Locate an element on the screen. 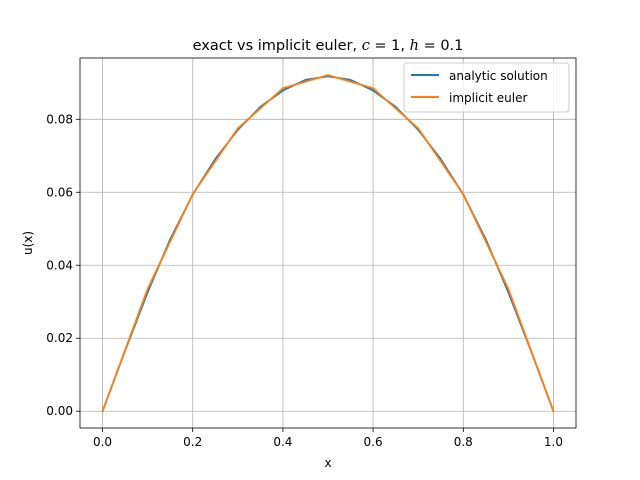 Image resolution: width=640 pixels, height=480 pixels. y-tick-label: 0.00 is located at coordinates (59, 411).